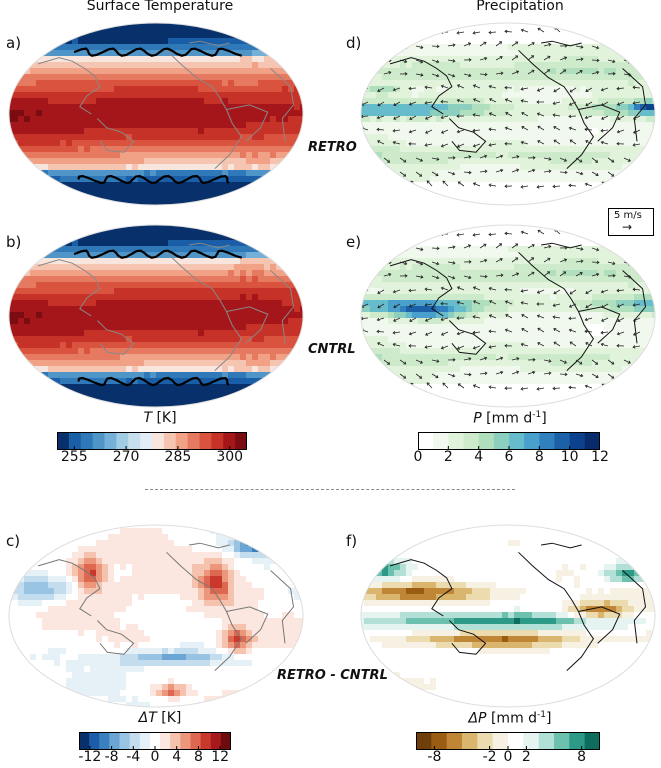  Describe the element at coordinates (479, 457) in the screenshot. I see `colorbar-tick-label: 4` at that location.